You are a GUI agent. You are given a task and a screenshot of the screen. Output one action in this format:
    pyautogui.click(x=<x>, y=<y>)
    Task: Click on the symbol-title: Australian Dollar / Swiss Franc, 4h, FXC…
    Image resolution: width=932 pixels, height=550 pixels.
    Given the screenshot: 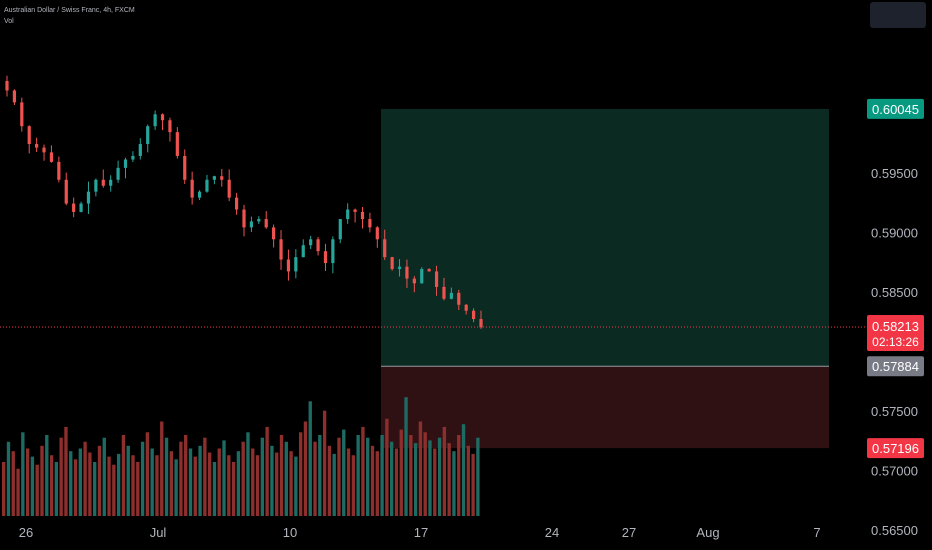 What is the action you would take?
    pyautogui.click(x=69, y=10)
    